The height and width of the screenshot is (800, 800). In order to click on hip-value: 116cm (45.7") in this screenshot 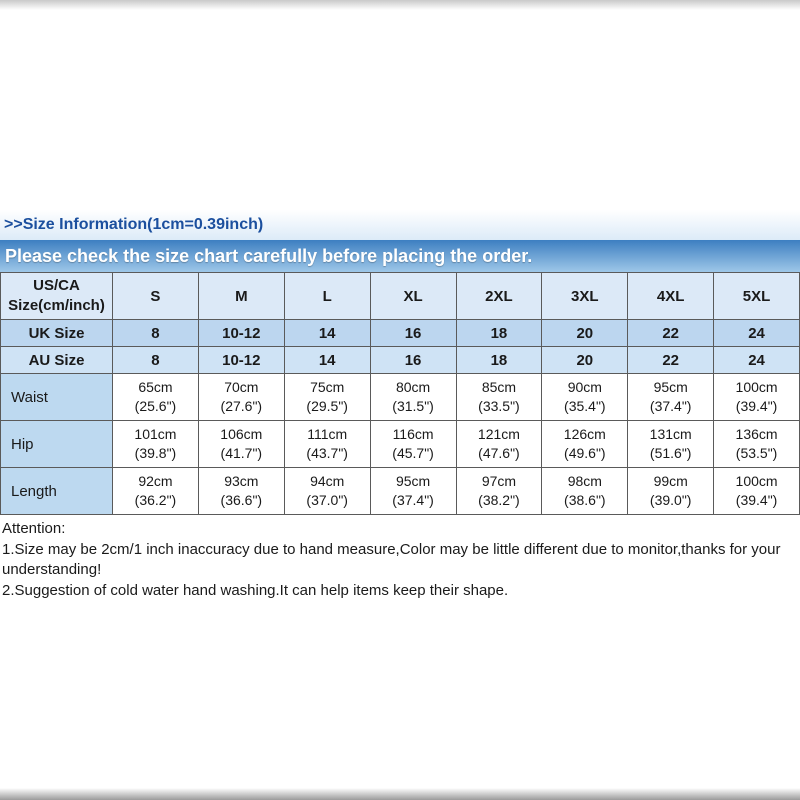, I will do `click(413, 444)`.